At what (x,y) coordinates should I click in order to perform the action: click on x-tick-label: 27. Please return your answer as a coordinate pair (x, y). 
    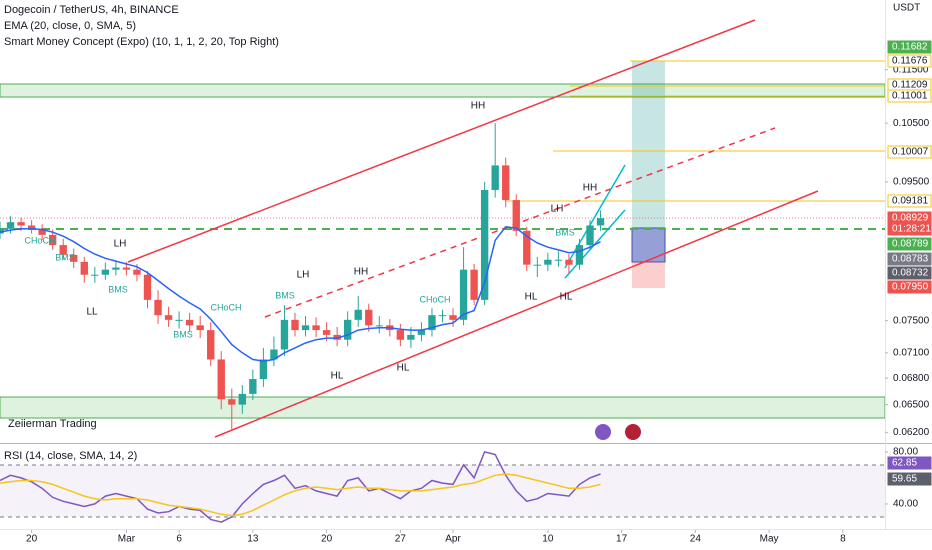
    Looking at the image, I should click on (401, 539).